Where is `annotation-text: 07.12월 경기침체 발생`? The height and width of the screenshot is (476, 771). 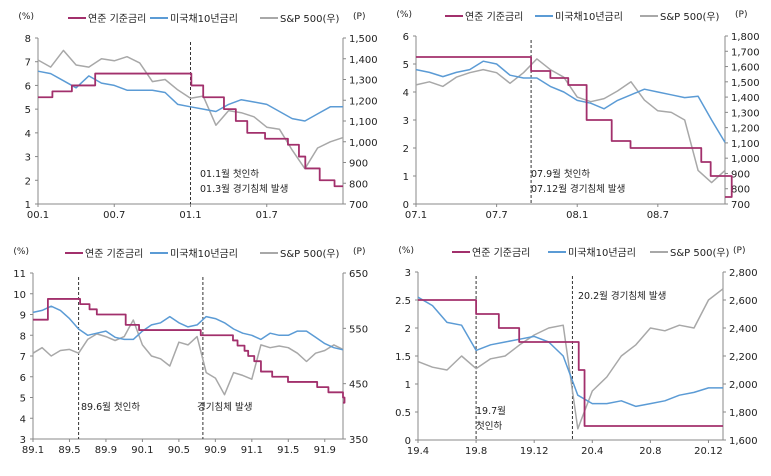
annotation-text: 07.12월 경기침체 발생 is located at coordinates (578, 189).